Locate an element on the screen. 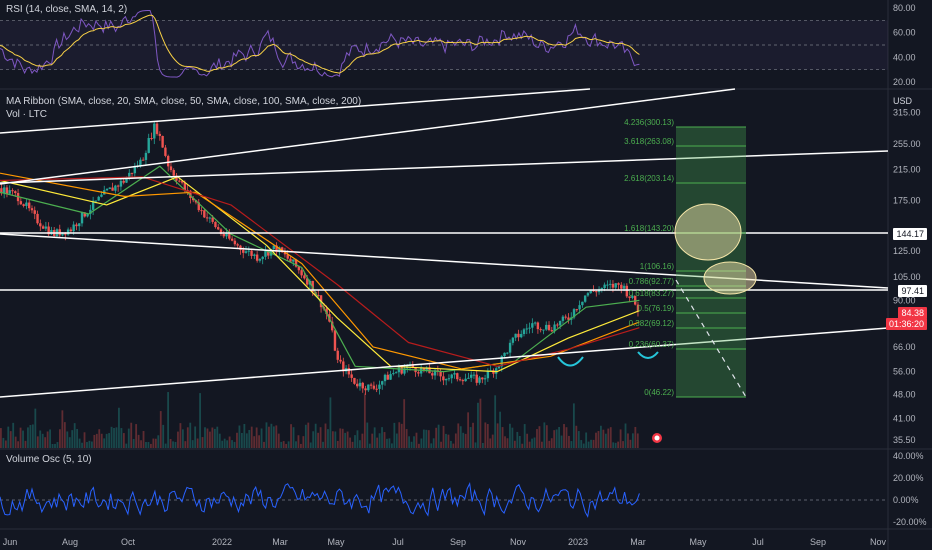 The image size is (932, 550). rsi-axis-tick: 80.00 is located at coordinates (904, 8).